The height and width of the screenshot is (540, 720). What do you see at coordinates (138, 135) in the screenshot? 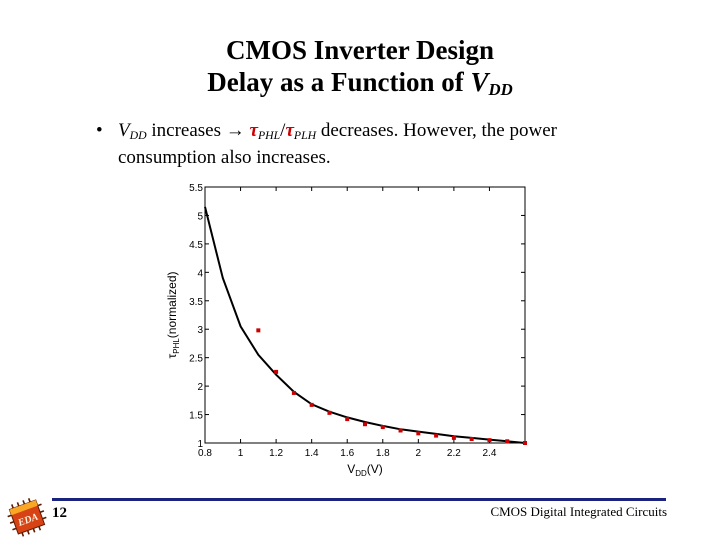
I see `bullet-vdd-sub: DD` at bounding box center [138, 135].